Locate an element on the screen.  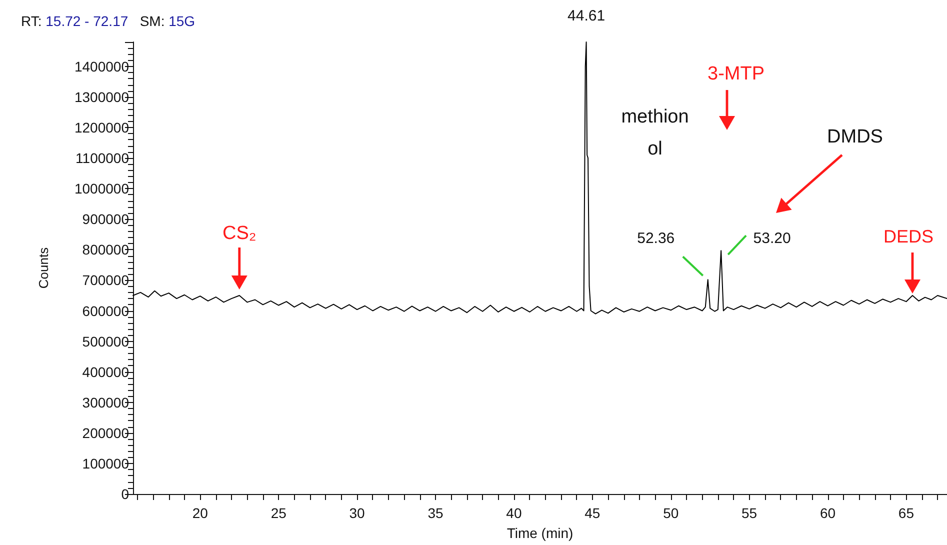
annotation: 52.36 is located at coordinates (656, 239).